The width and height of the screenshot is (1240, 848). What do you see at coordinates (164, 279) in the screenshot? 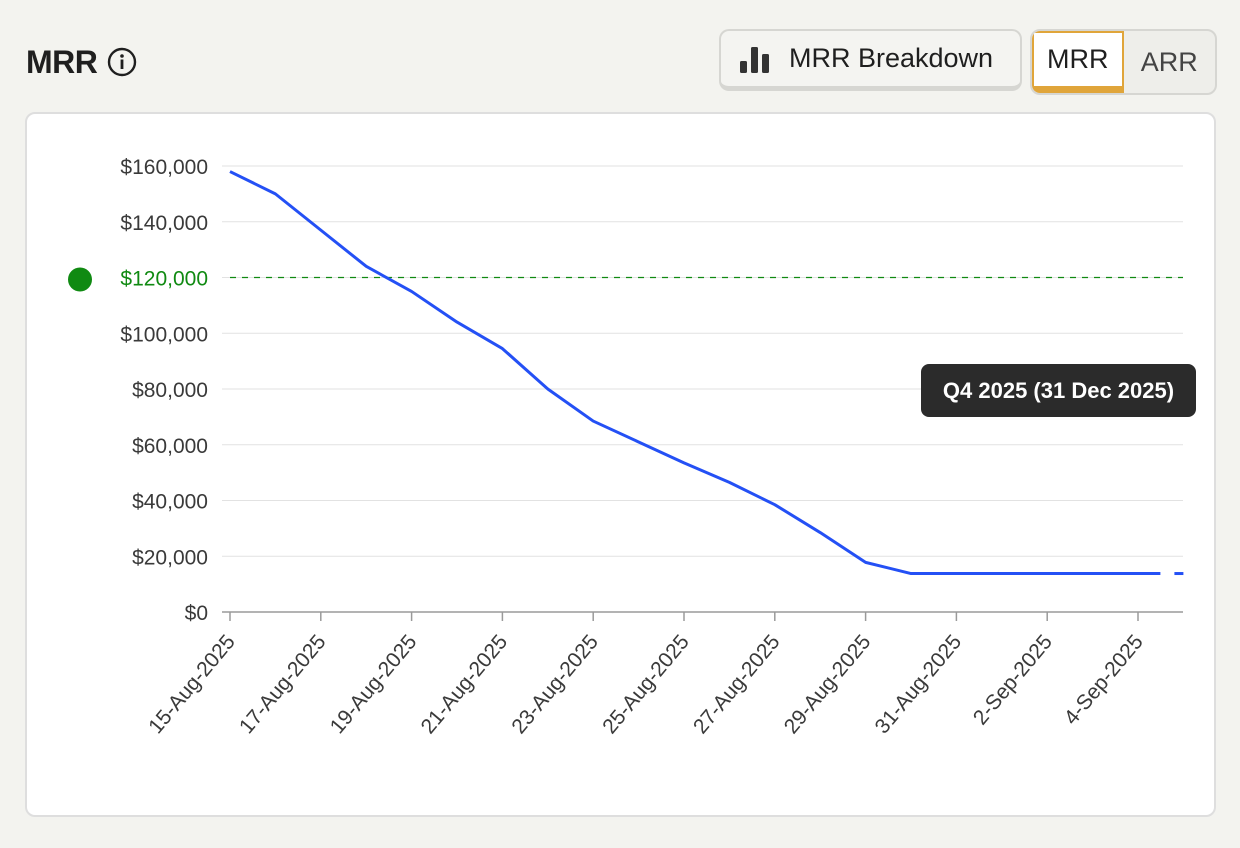
I see `y-tick-label: $120,000` at bounding box center [164, 279].